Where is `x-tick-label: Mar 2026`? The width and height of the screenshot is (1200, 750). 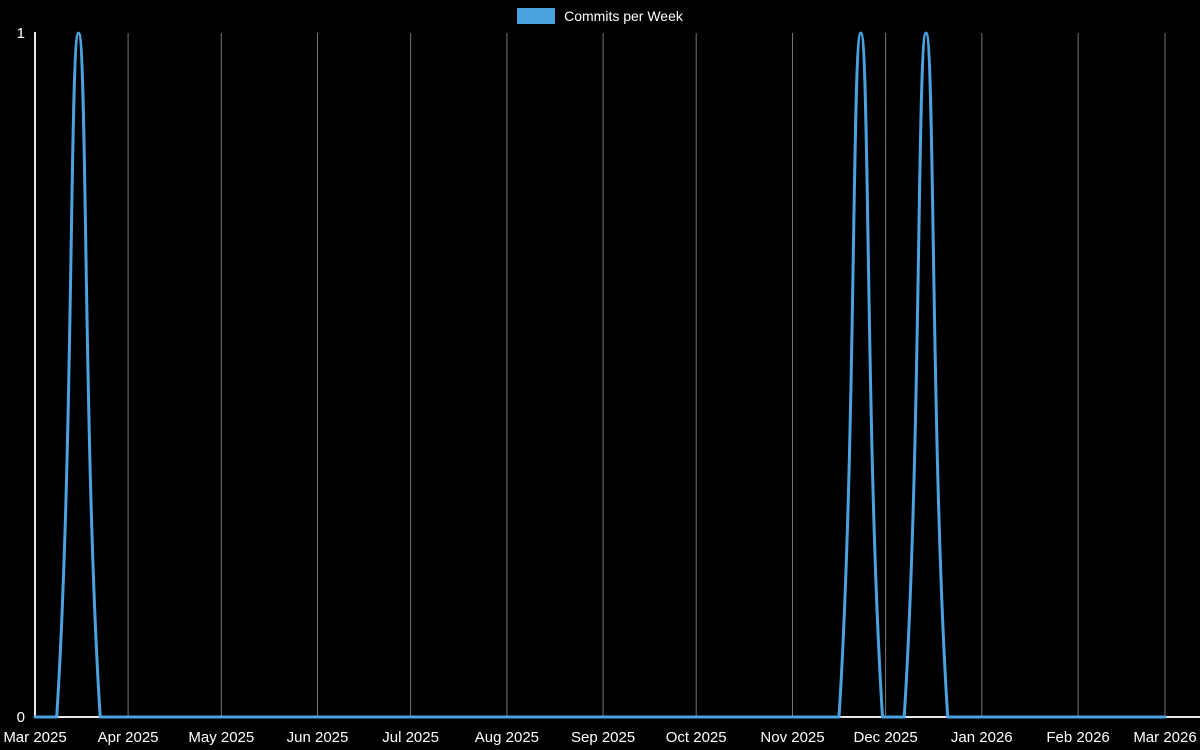
x-tick-label: Mar 2026 is located at coordinates (1164, 737).